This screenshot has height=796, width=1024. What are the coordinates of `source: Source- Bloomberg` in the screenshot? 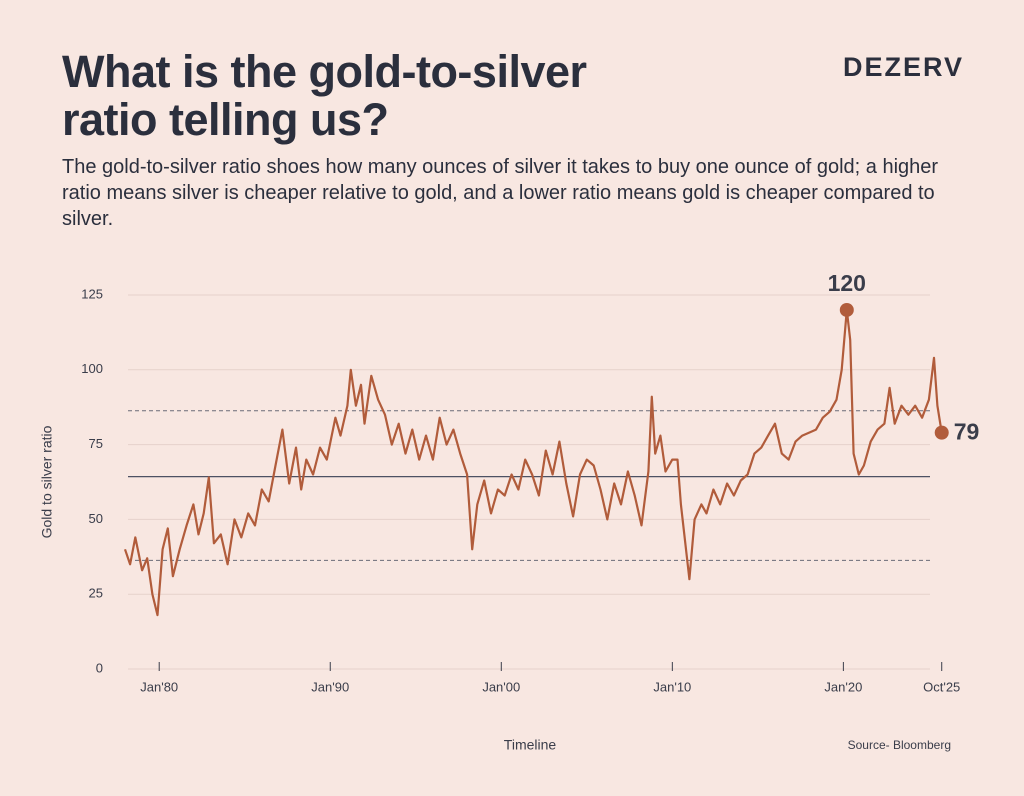 It's located at (899, 745).